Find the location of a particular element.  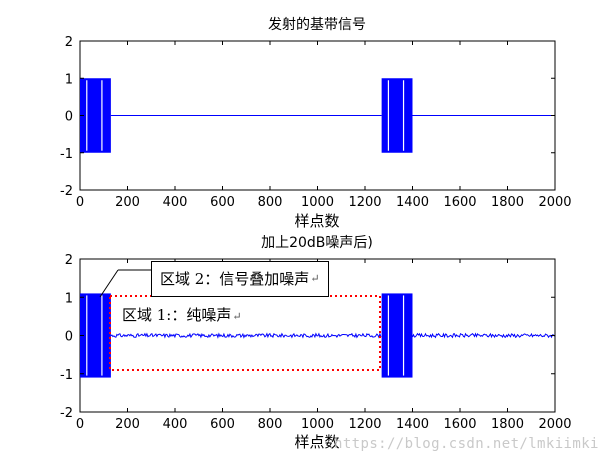

bottom-x-tick-label: 400 is located at coordinates (175, 424).